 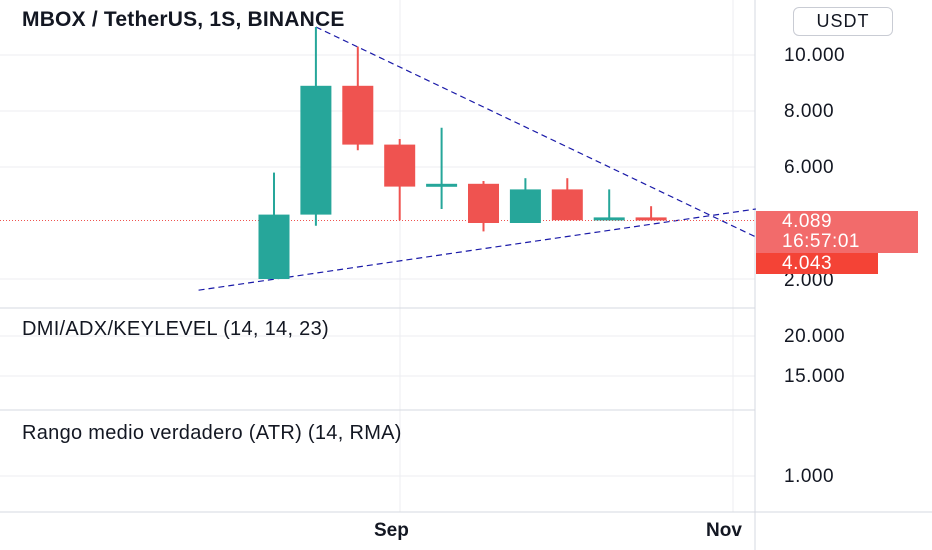 I want to click on secondary-price-tag: 4.043, so click(x=817, y=263).